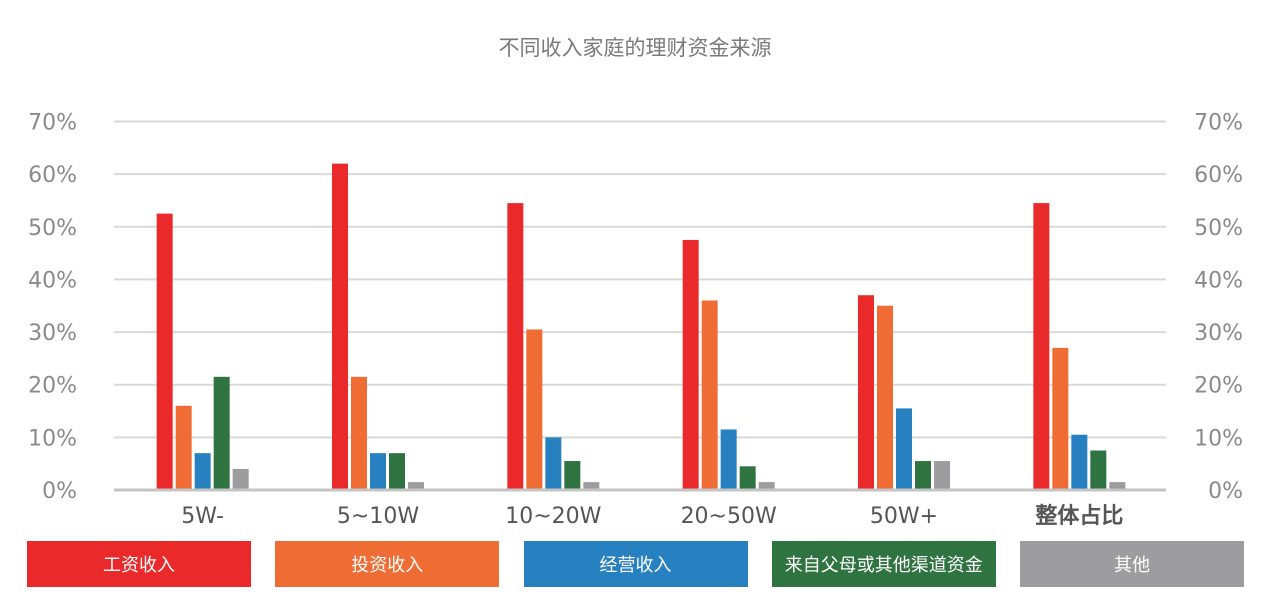 This screenshot has height=616, width=1284. Describe the element at coordinates (729, 516) in the screenshot. I see `x-tick-label: 20~50W` at that location.